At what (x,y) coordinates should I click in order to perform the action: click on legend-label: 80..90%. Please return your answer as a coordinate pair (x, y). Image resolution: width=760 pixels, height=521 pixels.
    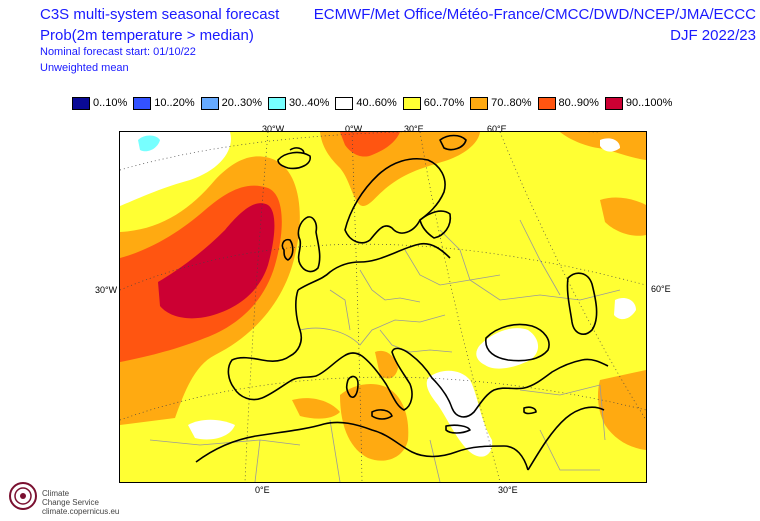
    Looking at the image, I should click on (578, 103).